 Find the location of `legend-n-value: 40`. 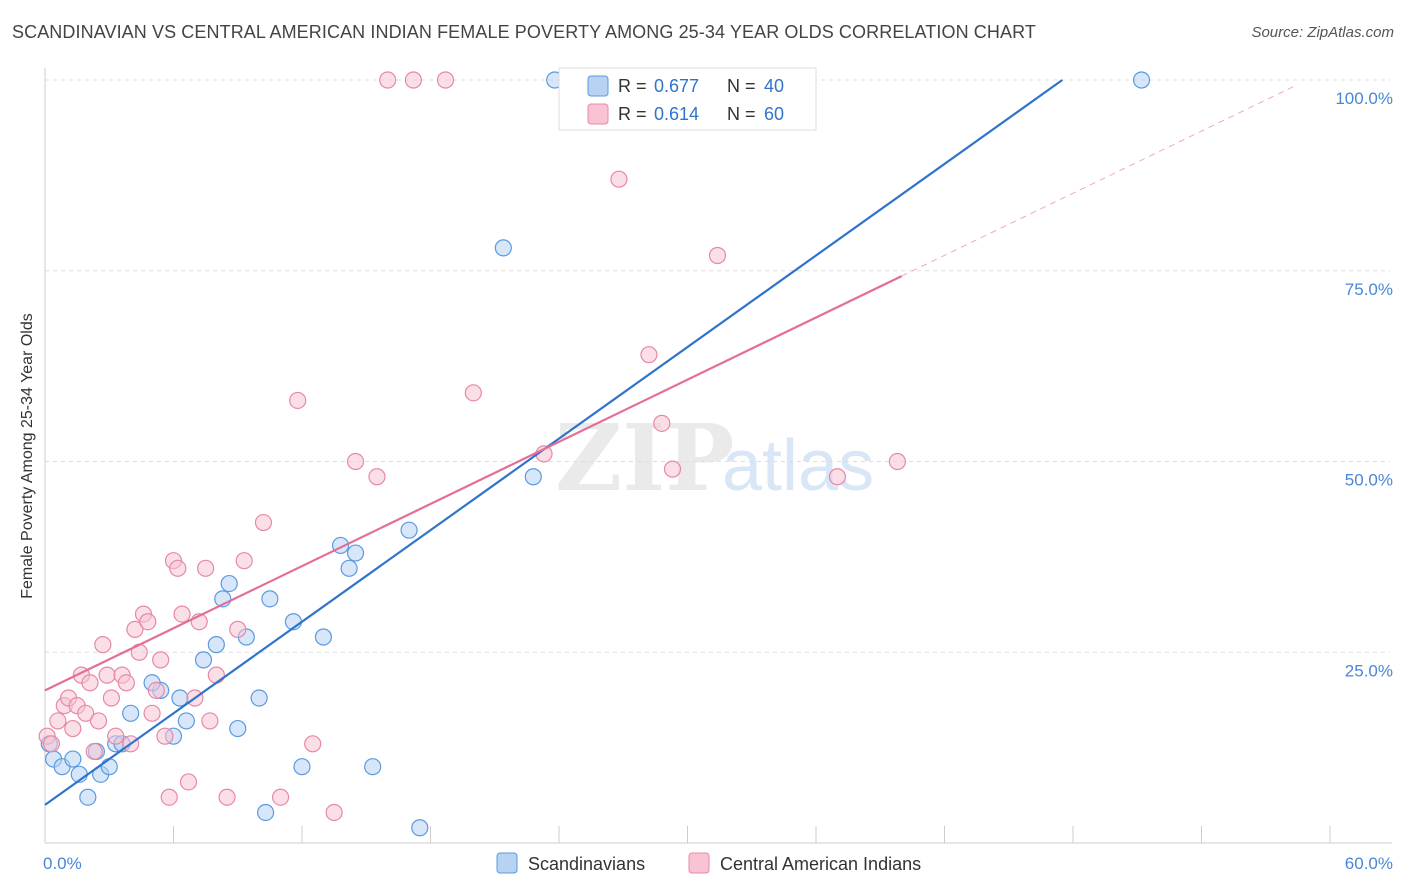

legend-n-value: 40 is located at coordinates (774, 86).